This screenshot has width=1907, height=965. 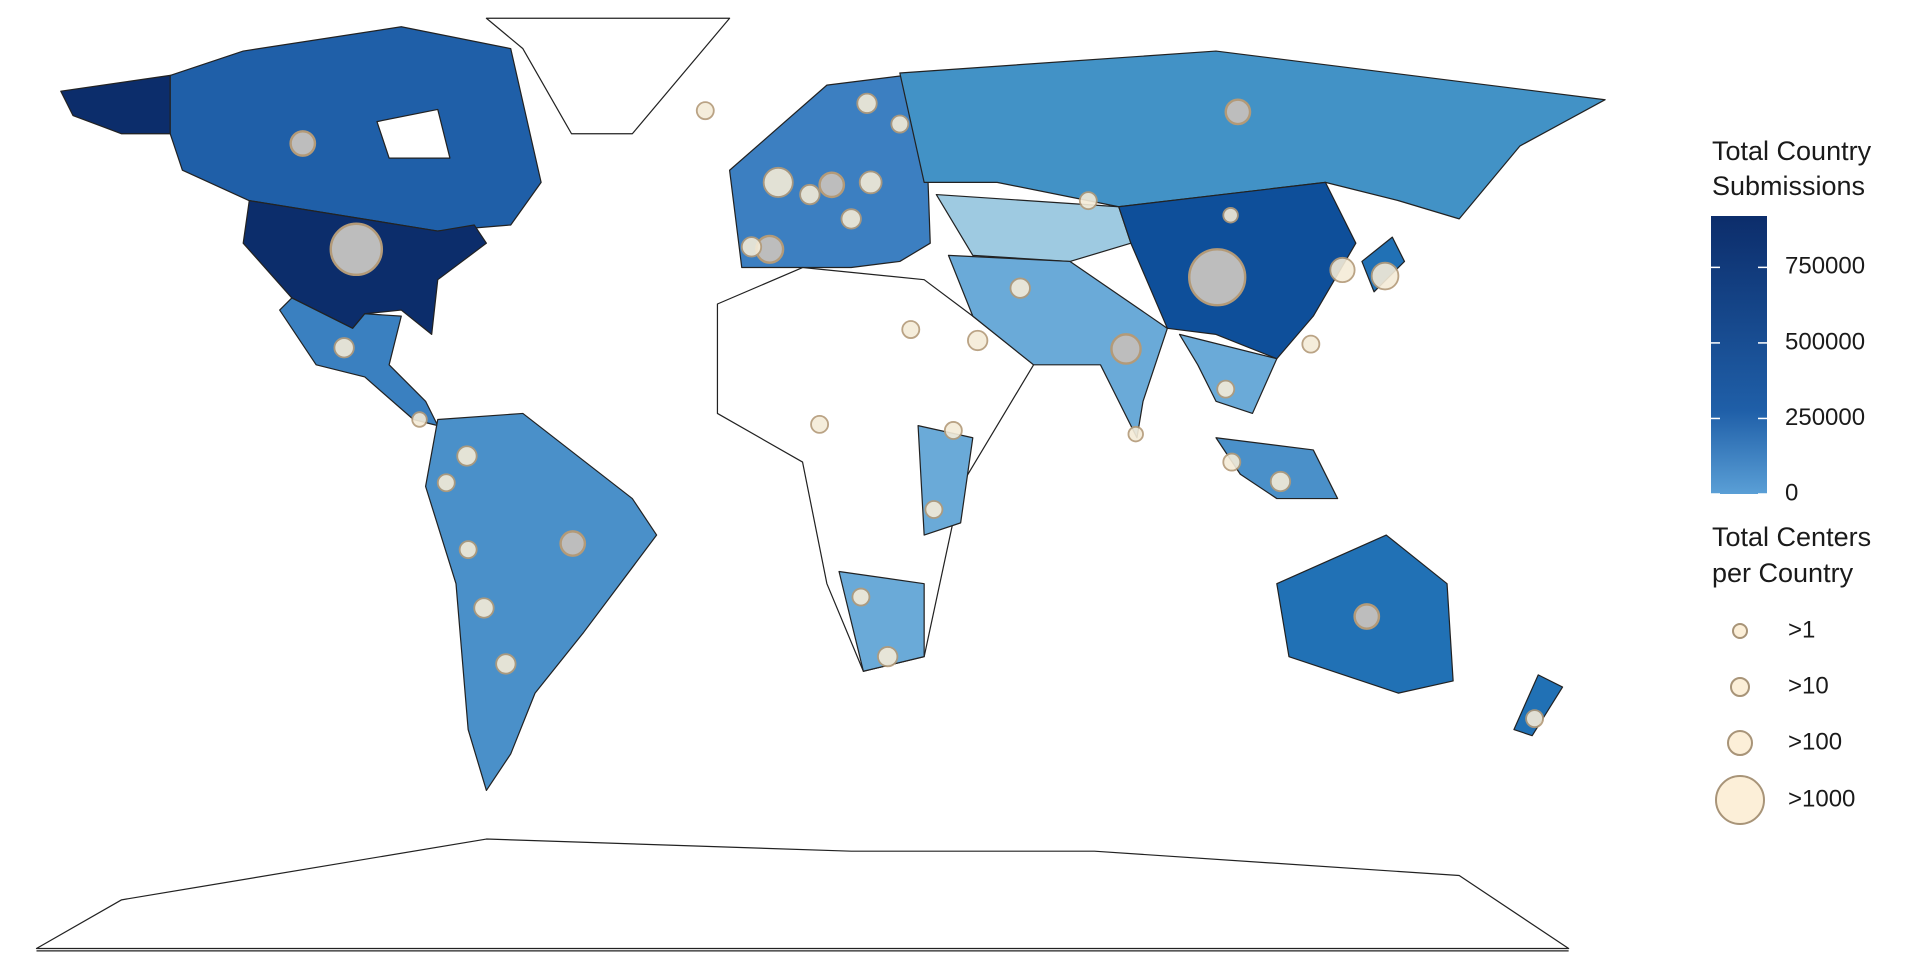 What do you see at coordinates (1801, 629) in the screenshot?
I see `size-key-label: >1` at bounding box center [1801, 629].